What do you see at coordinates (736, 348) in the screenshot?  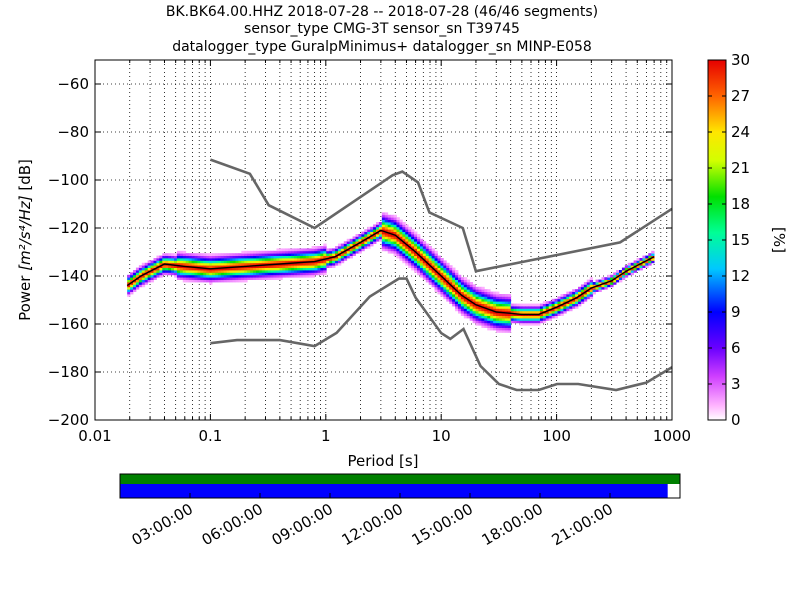 I see `colorbar-tick-label: 6` at bounding box center [736, 348].